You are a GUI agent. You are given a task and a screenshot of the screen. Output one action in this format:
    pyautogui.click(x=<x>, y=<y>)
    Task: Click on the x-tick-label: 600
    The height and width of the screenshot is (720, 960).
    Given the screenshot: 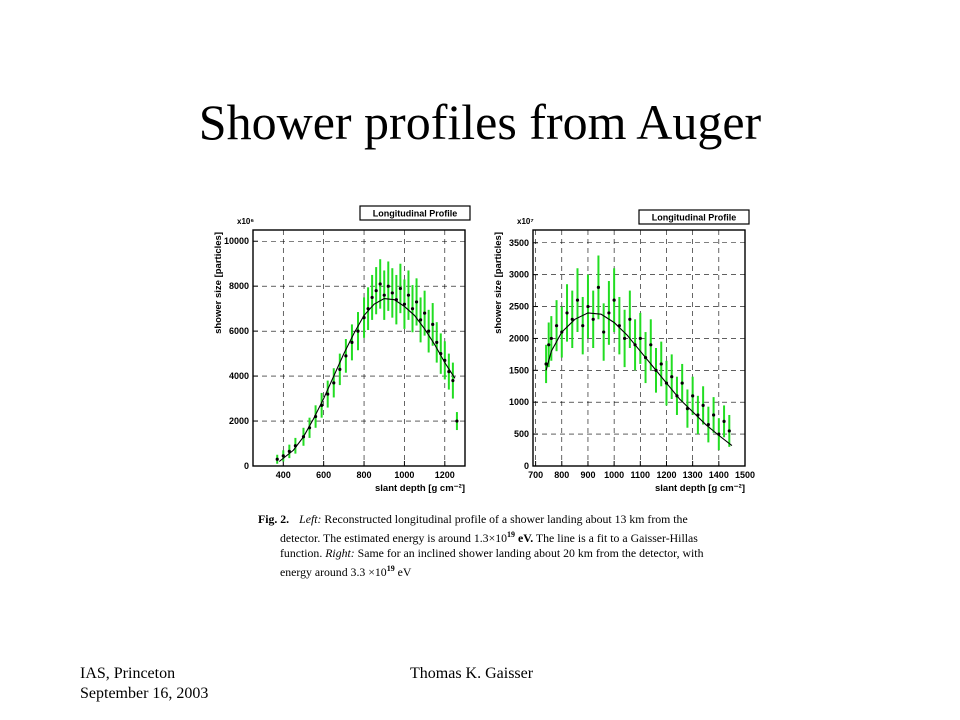 What is the action you would take?
    pyautogui.click(x=323, y=475)
    